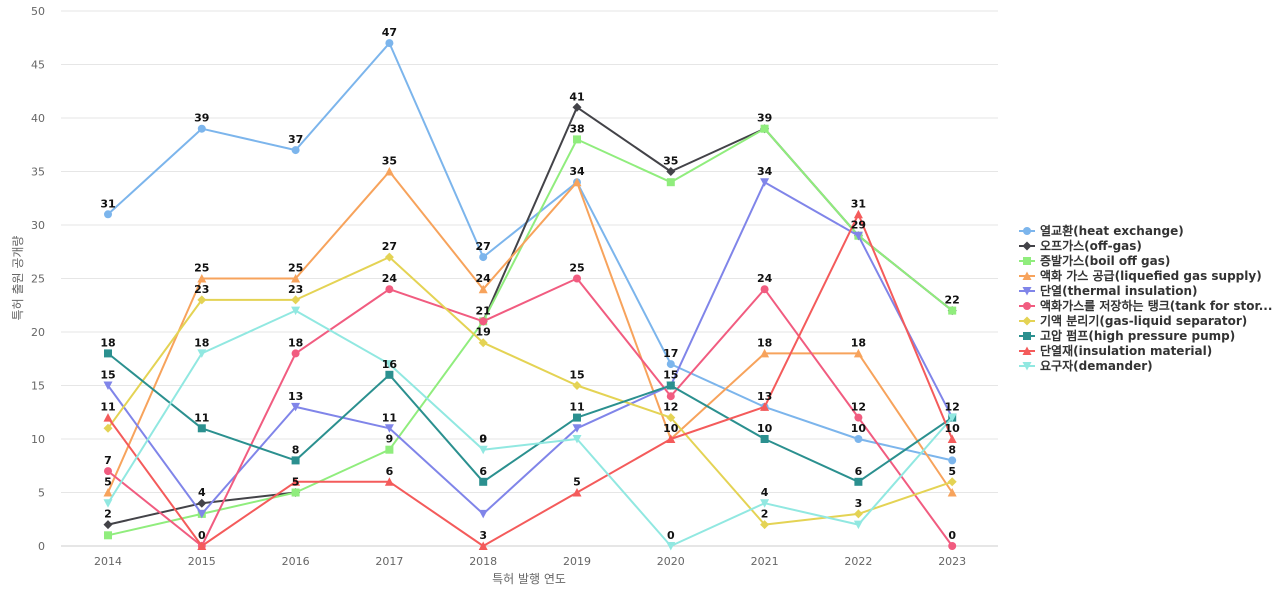 The image size is (1280, 600). Describe the element at coordinates (390, 439) in the screenshot. I see `data-label: 9` at that location.